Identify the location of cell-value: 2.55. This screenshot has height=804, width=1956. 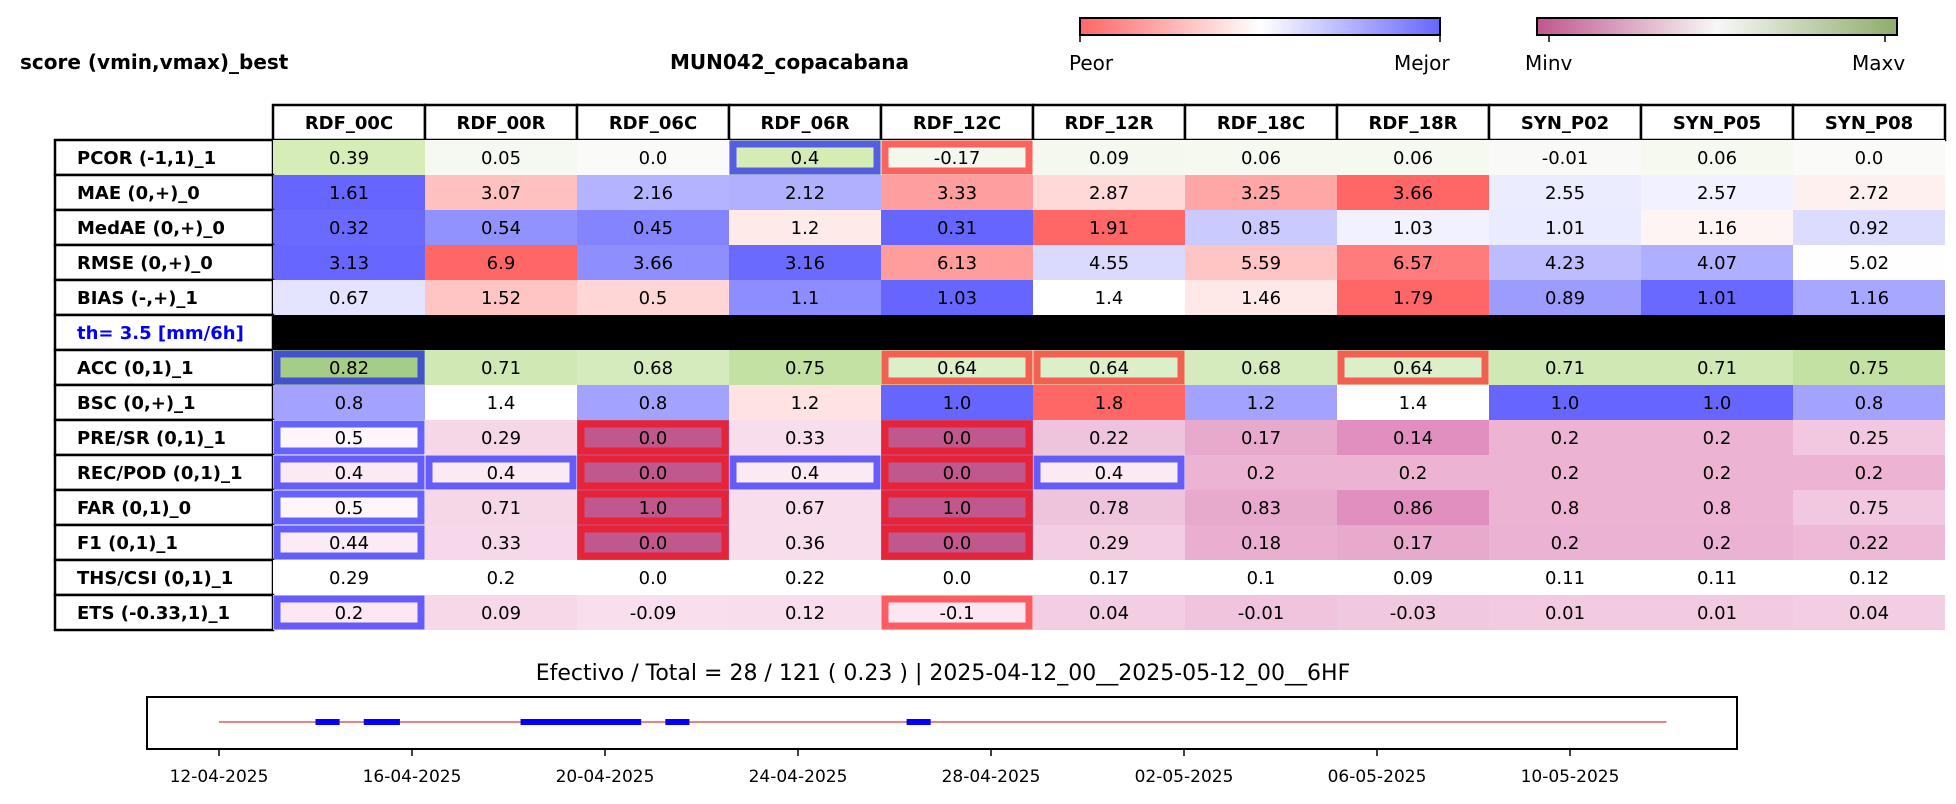
(1565, 193).